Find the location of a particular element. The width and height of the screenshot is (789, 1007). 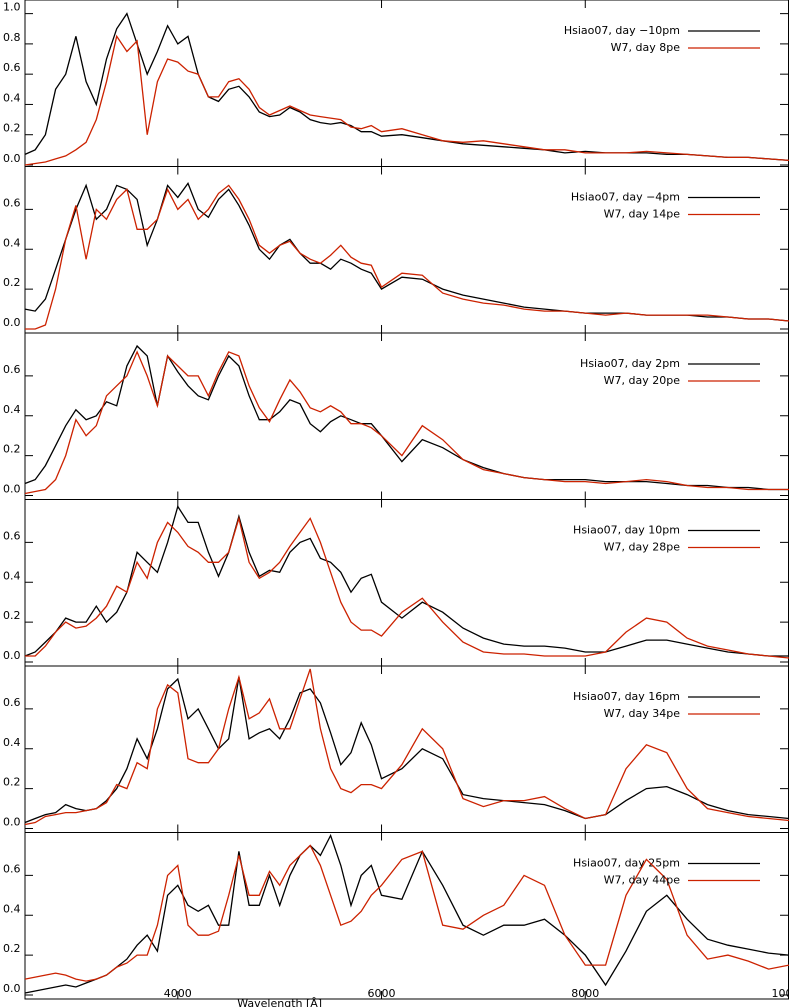

x-tick-label: 8000 is located at coordinates (585, 993).